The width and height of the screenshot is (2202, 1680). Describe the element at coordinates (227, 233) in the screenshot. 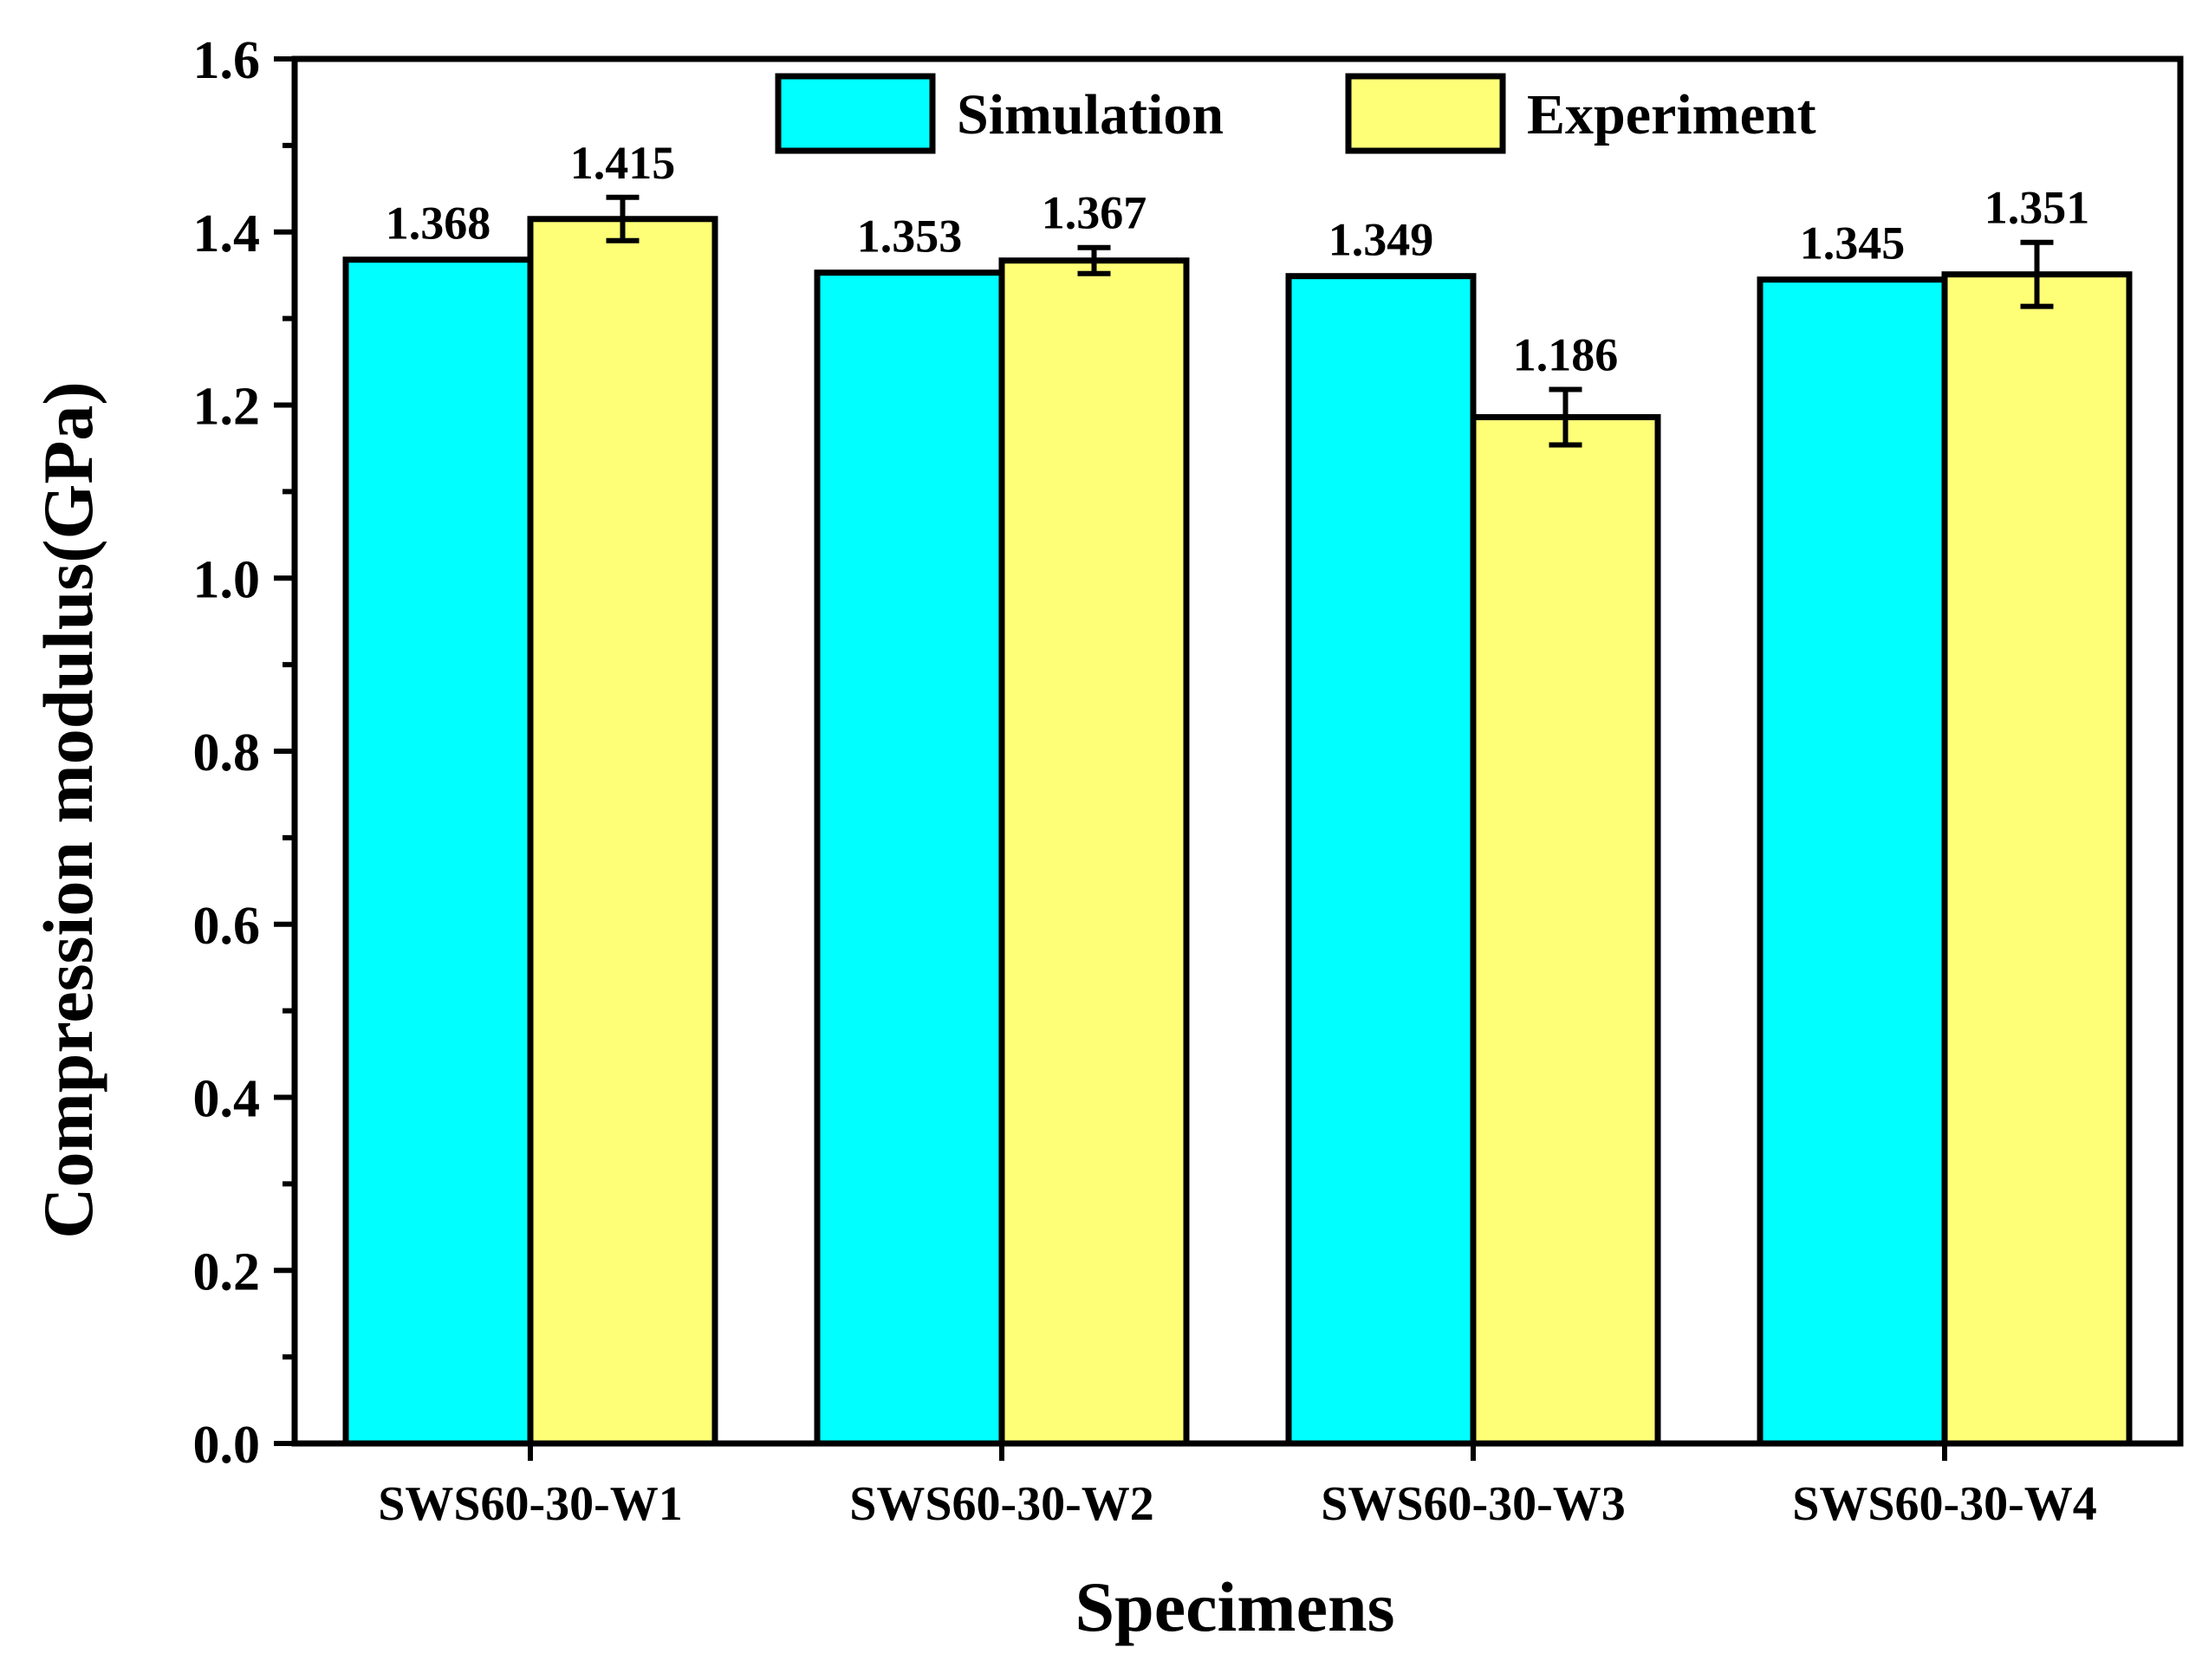

I see `y-tick-label-7: 1.4` at that location.